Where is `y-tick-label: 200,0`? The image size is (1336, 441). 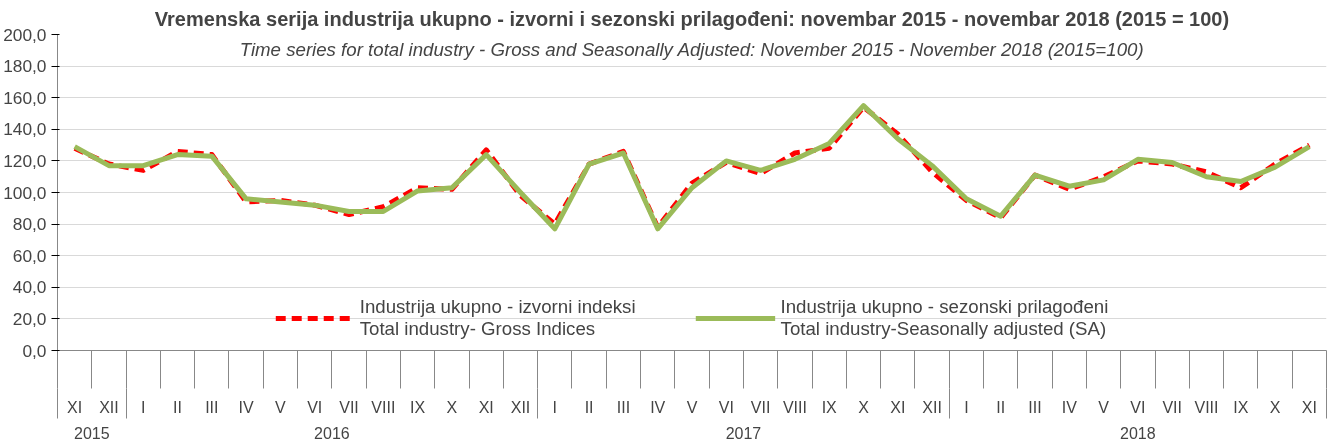 y-tick-label: 200,0 is located at coordinates (25, 34).